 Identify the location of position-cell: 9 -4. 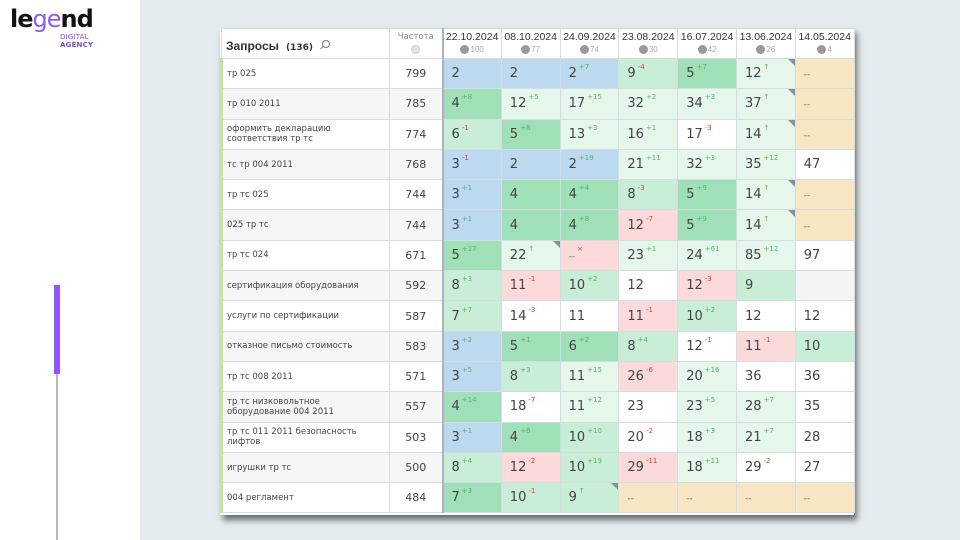
(648, 73).